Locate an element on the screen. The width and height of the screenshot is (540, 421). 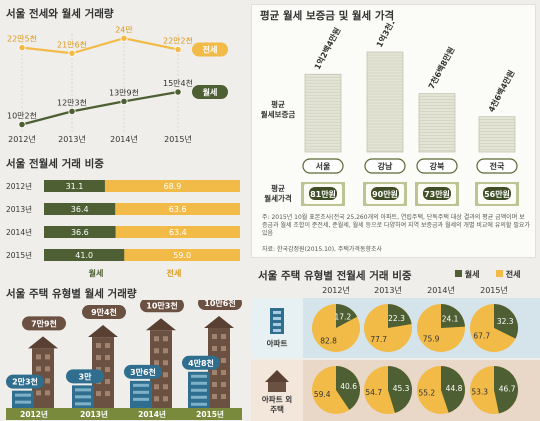
deposit-value: 1억3천1백6만원 is located at coordinates (392, 35).